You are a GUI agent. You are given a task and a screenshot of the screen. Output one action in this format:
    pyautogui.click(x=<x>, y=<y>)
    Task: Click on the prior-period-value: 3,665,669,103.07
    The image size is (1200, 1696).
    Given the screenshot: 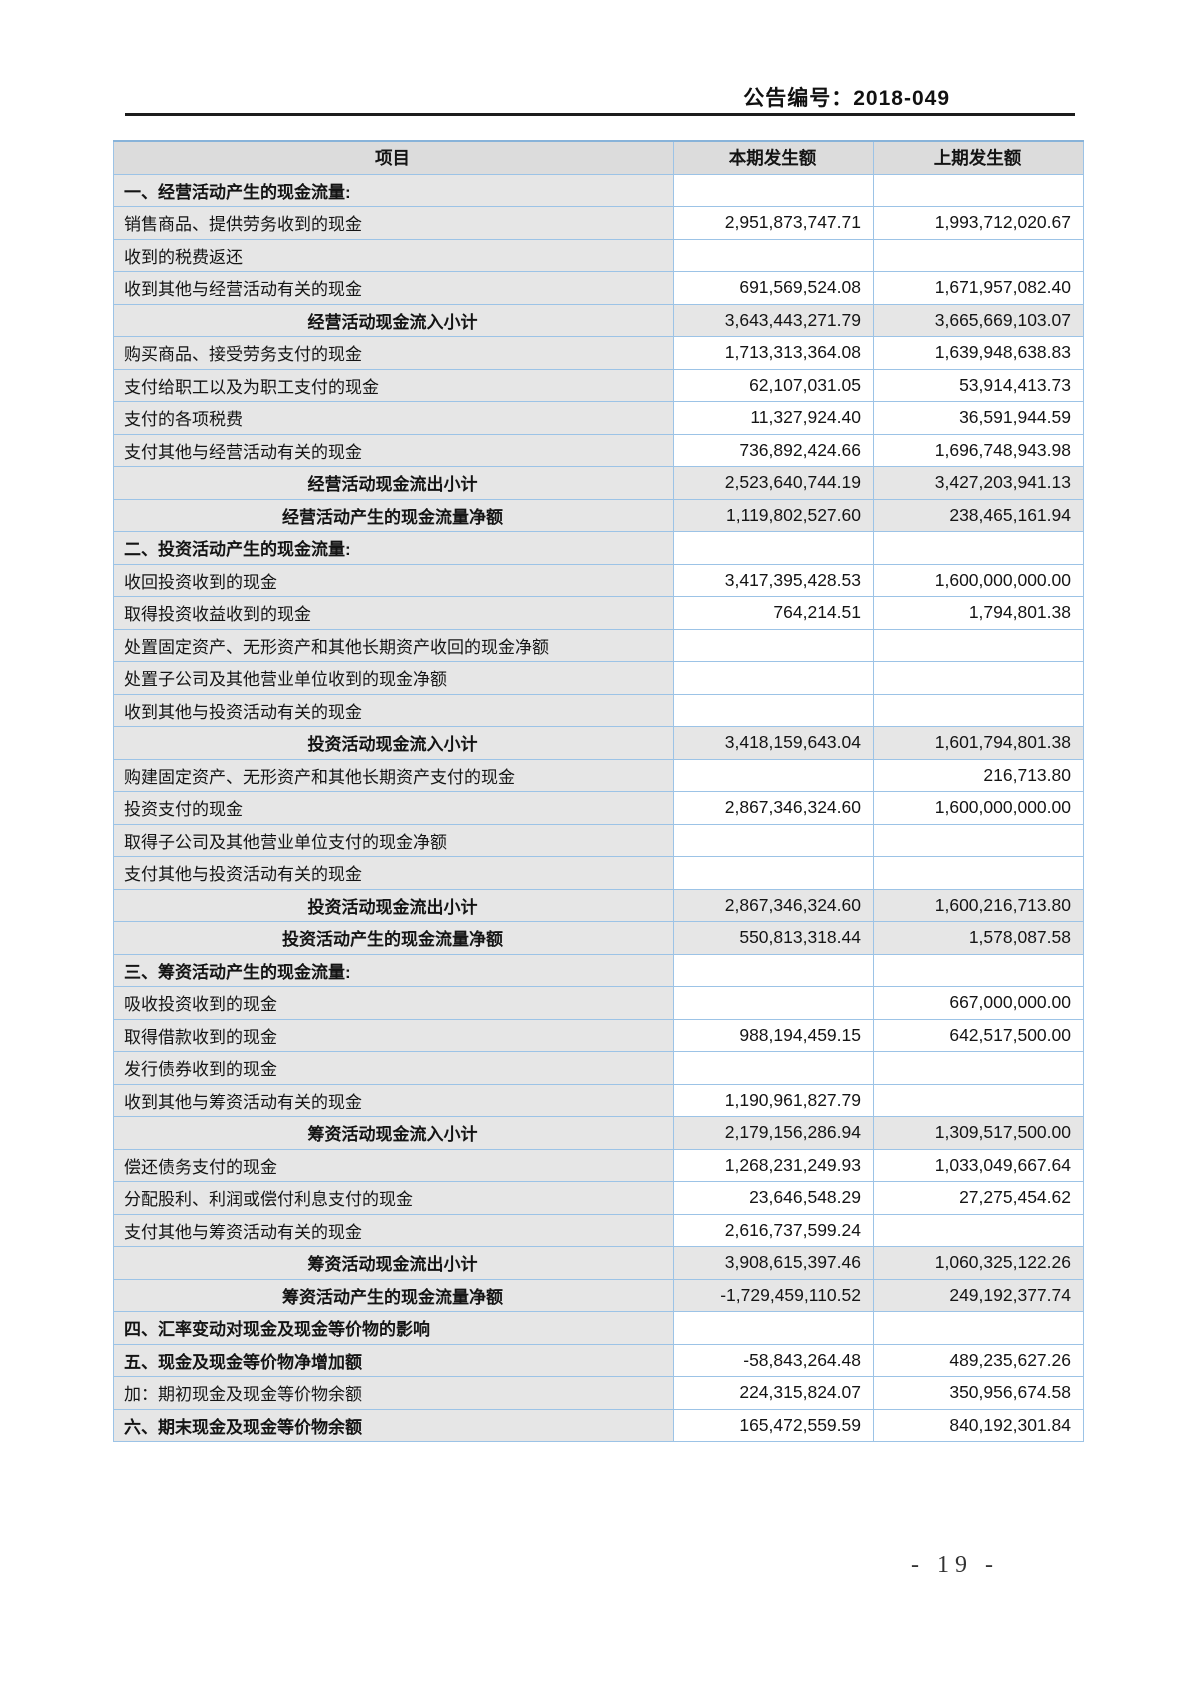 What is the action you would take?
    pyautogui.click(x=978, y=320)
    